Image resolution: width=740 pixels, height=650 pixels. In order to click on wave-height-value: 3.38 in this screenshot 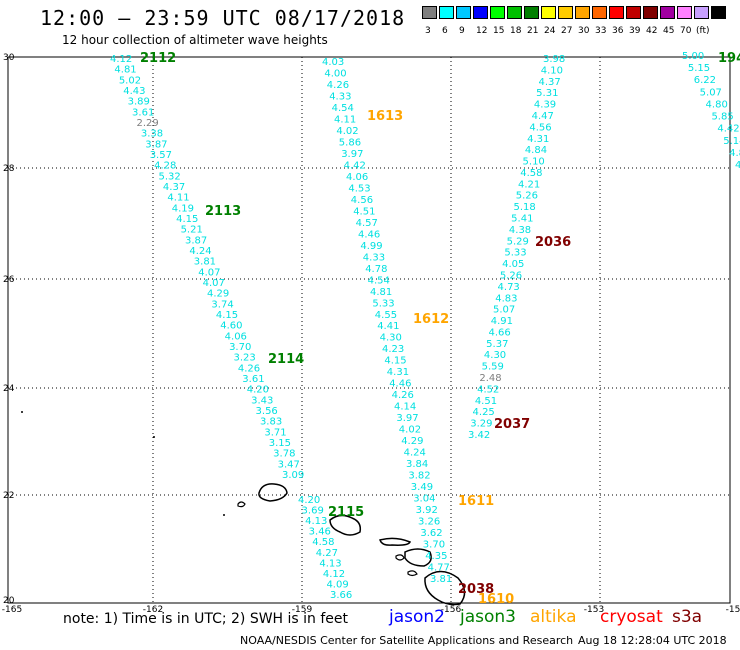, I will do `click(152, 134)`.